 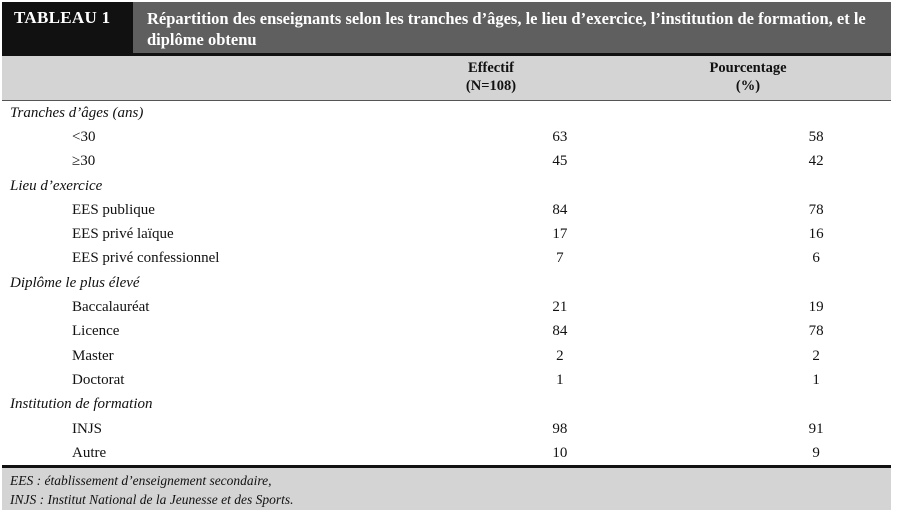 I want to click on table-row: INJS 98 91, so click(x=446, y=429).